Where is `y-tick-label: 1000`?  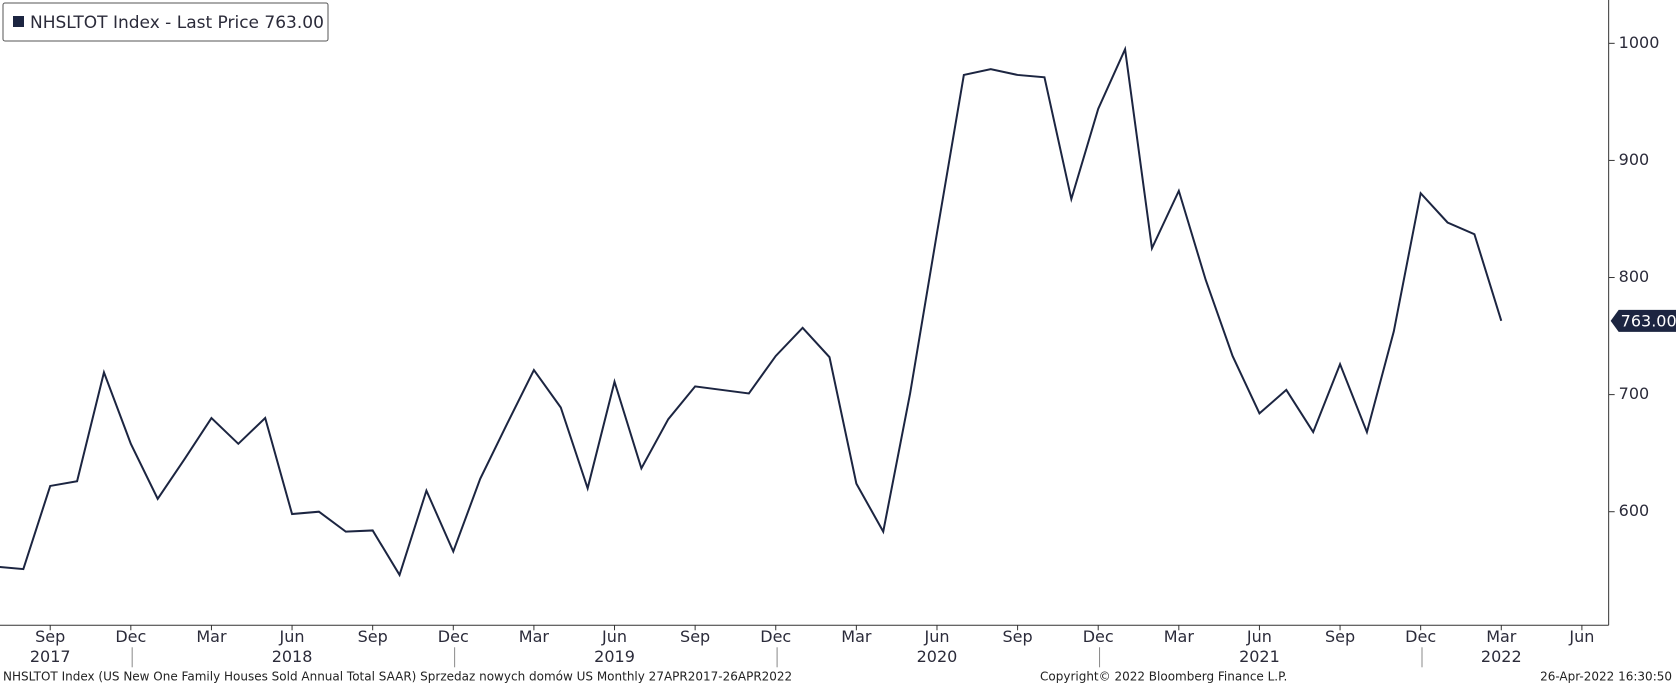 y-tick-label: 1000 is located at coordinates (1639, 42).